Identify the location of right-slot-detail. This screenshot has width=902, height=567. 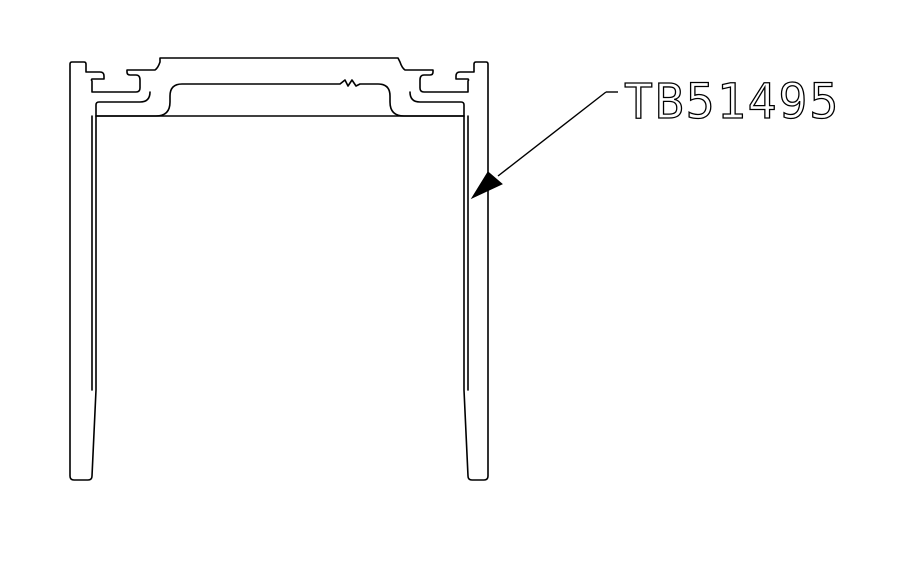
(437, 104).